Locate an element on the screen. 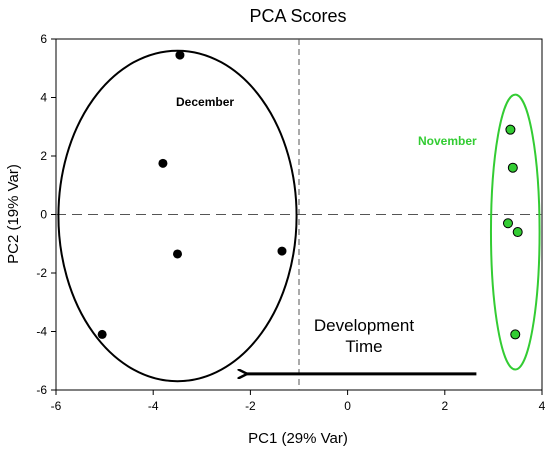 The image size is (550, 454). november-confidence-ellipse is located at coordinates (515, 232).